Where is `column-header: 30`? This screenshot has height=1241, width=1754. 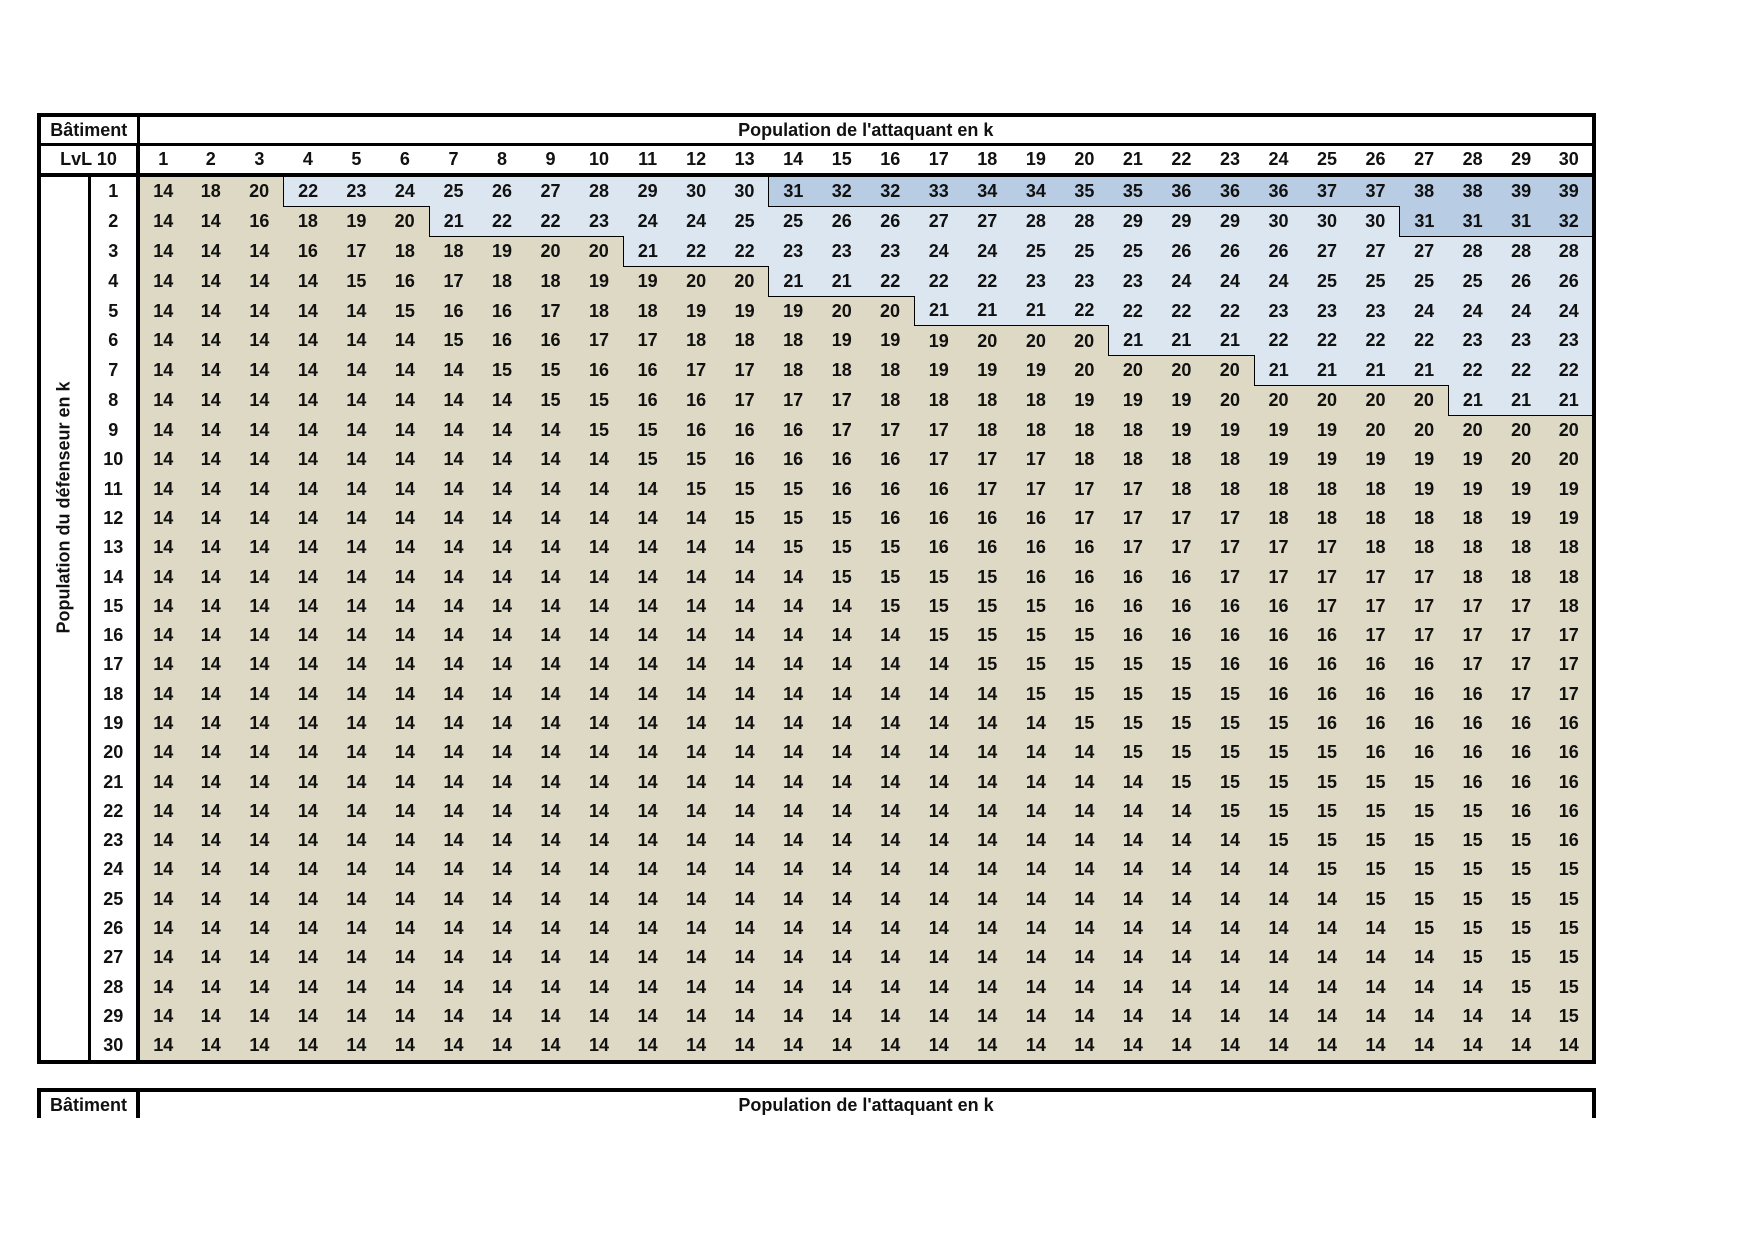
column-header: 30 is located at coordinates (1569, 160).